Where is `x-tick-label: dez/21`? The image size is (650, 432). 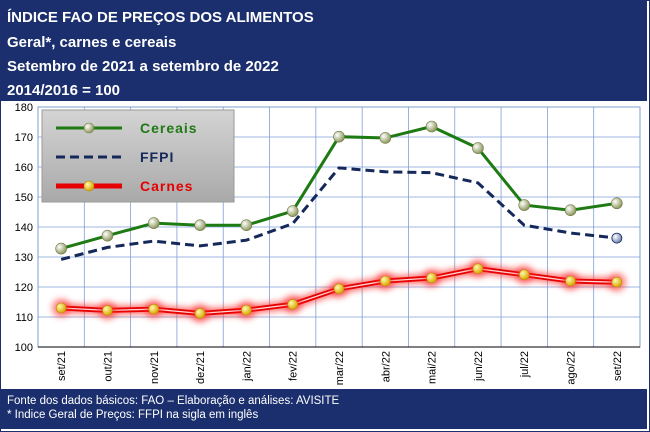
x-tick-label: dez/21 is located at coordinates (201, 367).